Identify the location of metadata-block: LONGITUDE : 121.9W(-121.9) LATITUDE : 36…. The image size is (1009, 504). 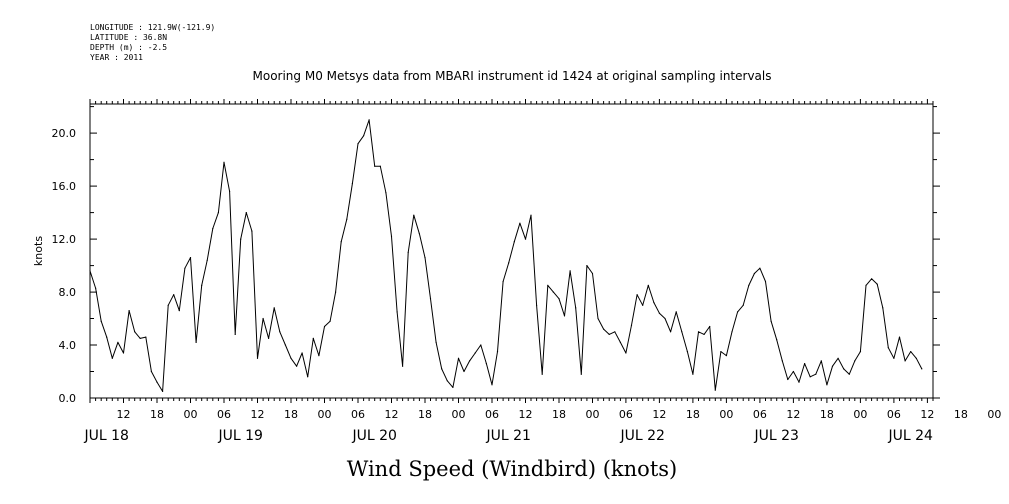
(152, 42).